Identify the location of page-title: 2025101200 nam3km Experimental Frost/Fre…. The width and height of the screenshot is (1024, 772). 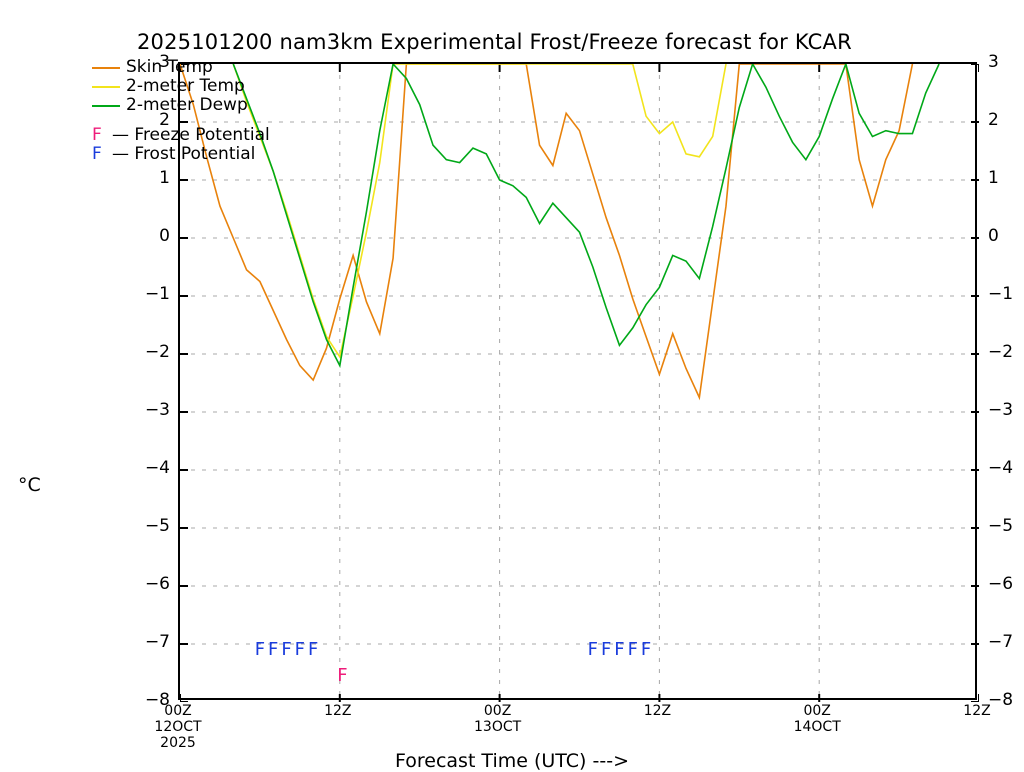
(494, 42).